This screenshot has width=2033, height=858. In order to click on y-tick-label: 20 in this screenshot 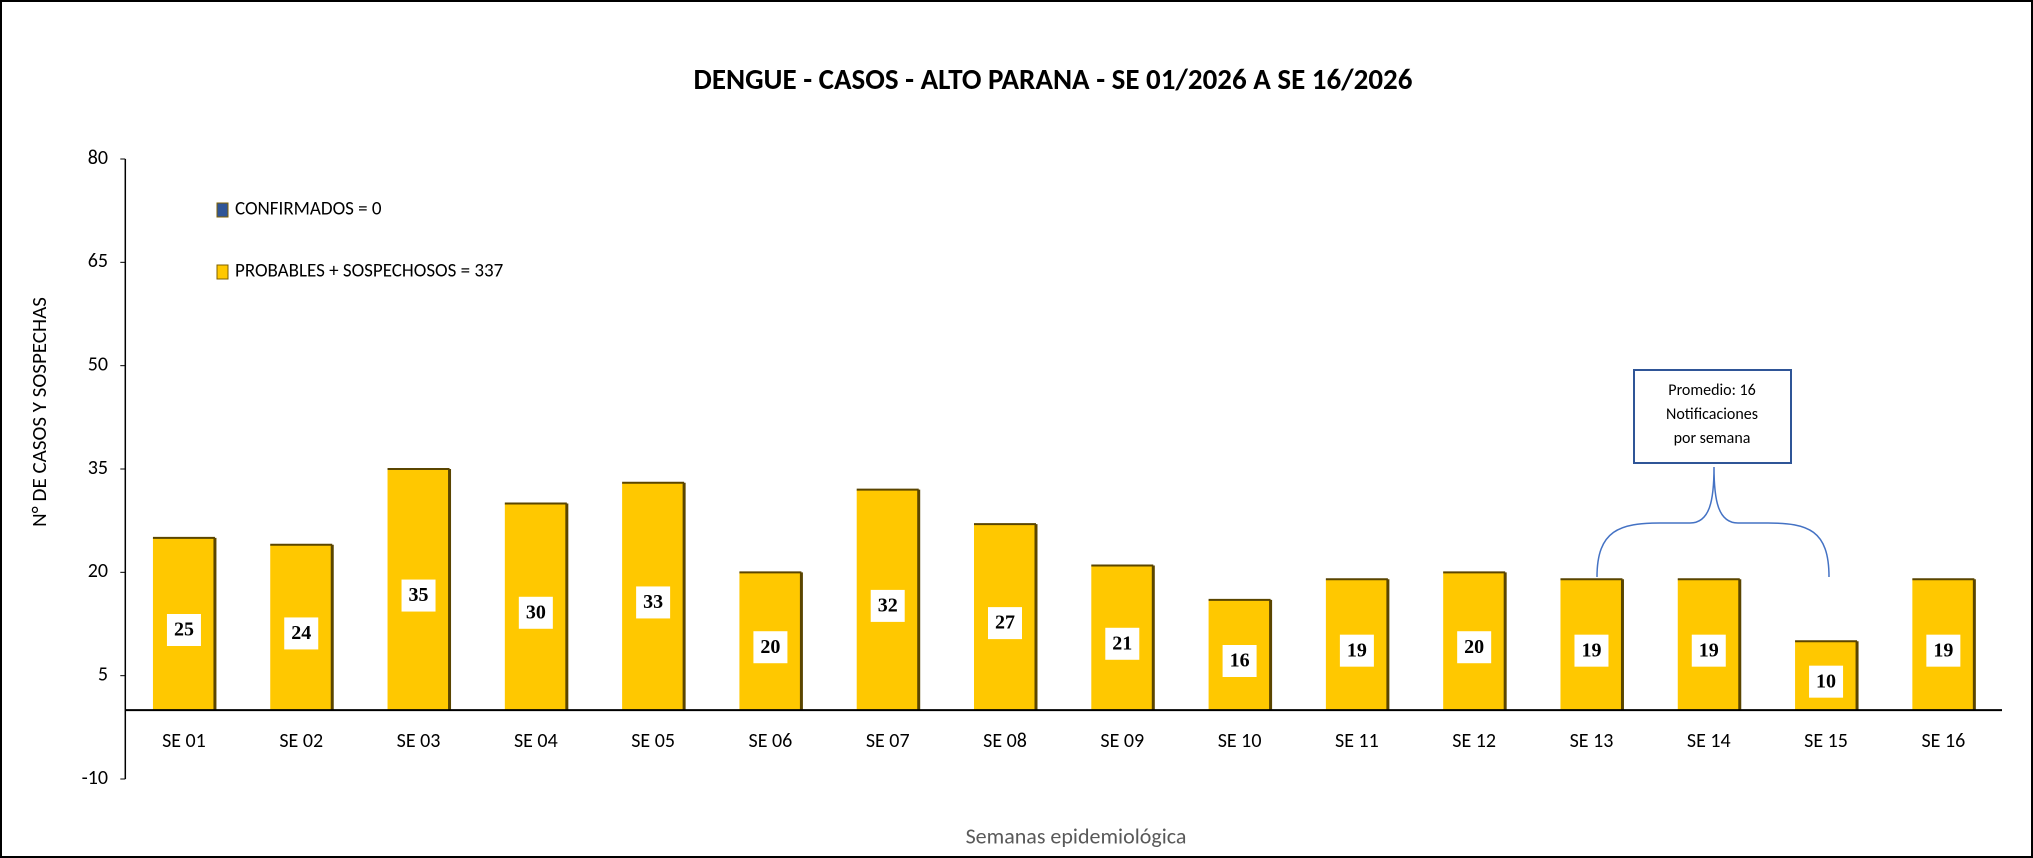, I will do `click(98, 571)`.